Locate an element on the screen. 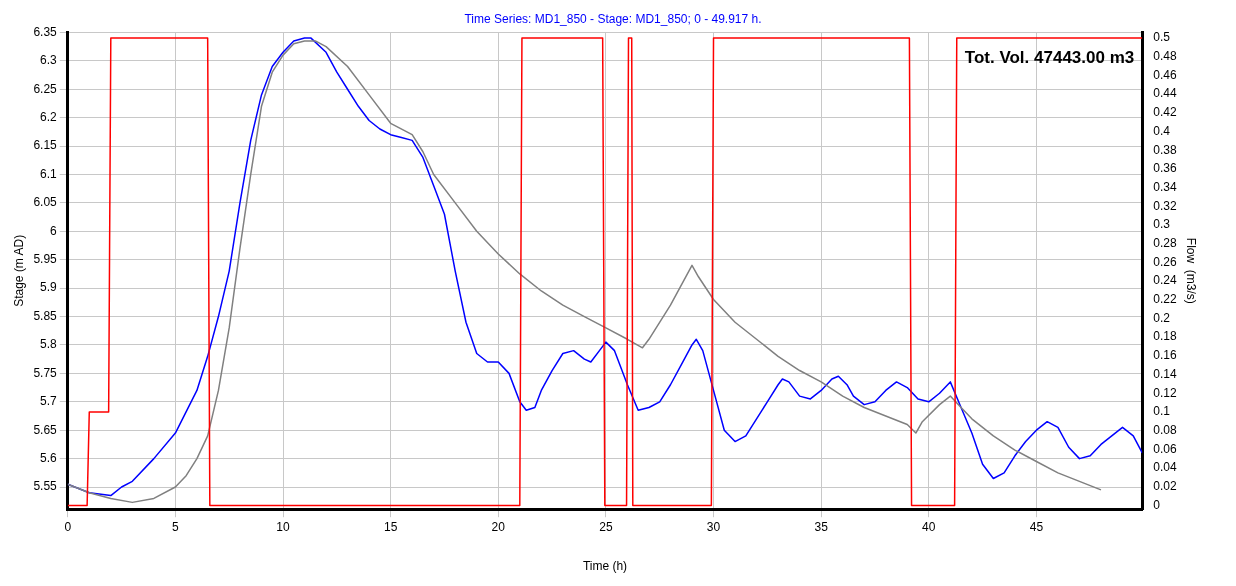 The width and height of the screenshot is (1236, 586). y2-tick-label: 0.28 is located at coordinates (1165, 243).